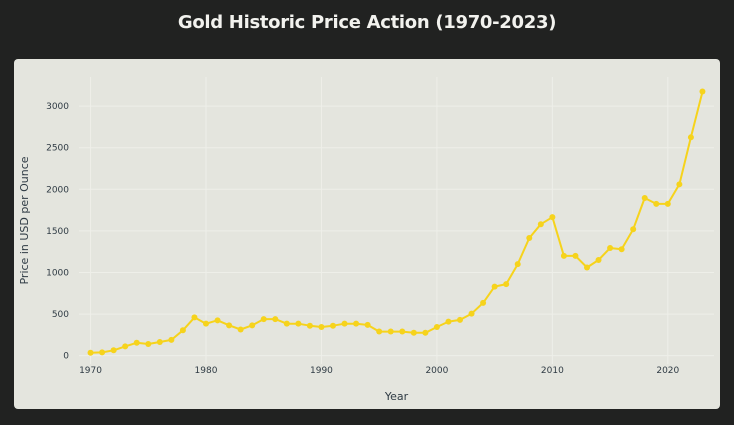 This screenshot has height=425, width=734. What do you see at coordinates (60, 315) in the screenshot?
I see `y-tick-label: 500` at bounding box center [60, 315].